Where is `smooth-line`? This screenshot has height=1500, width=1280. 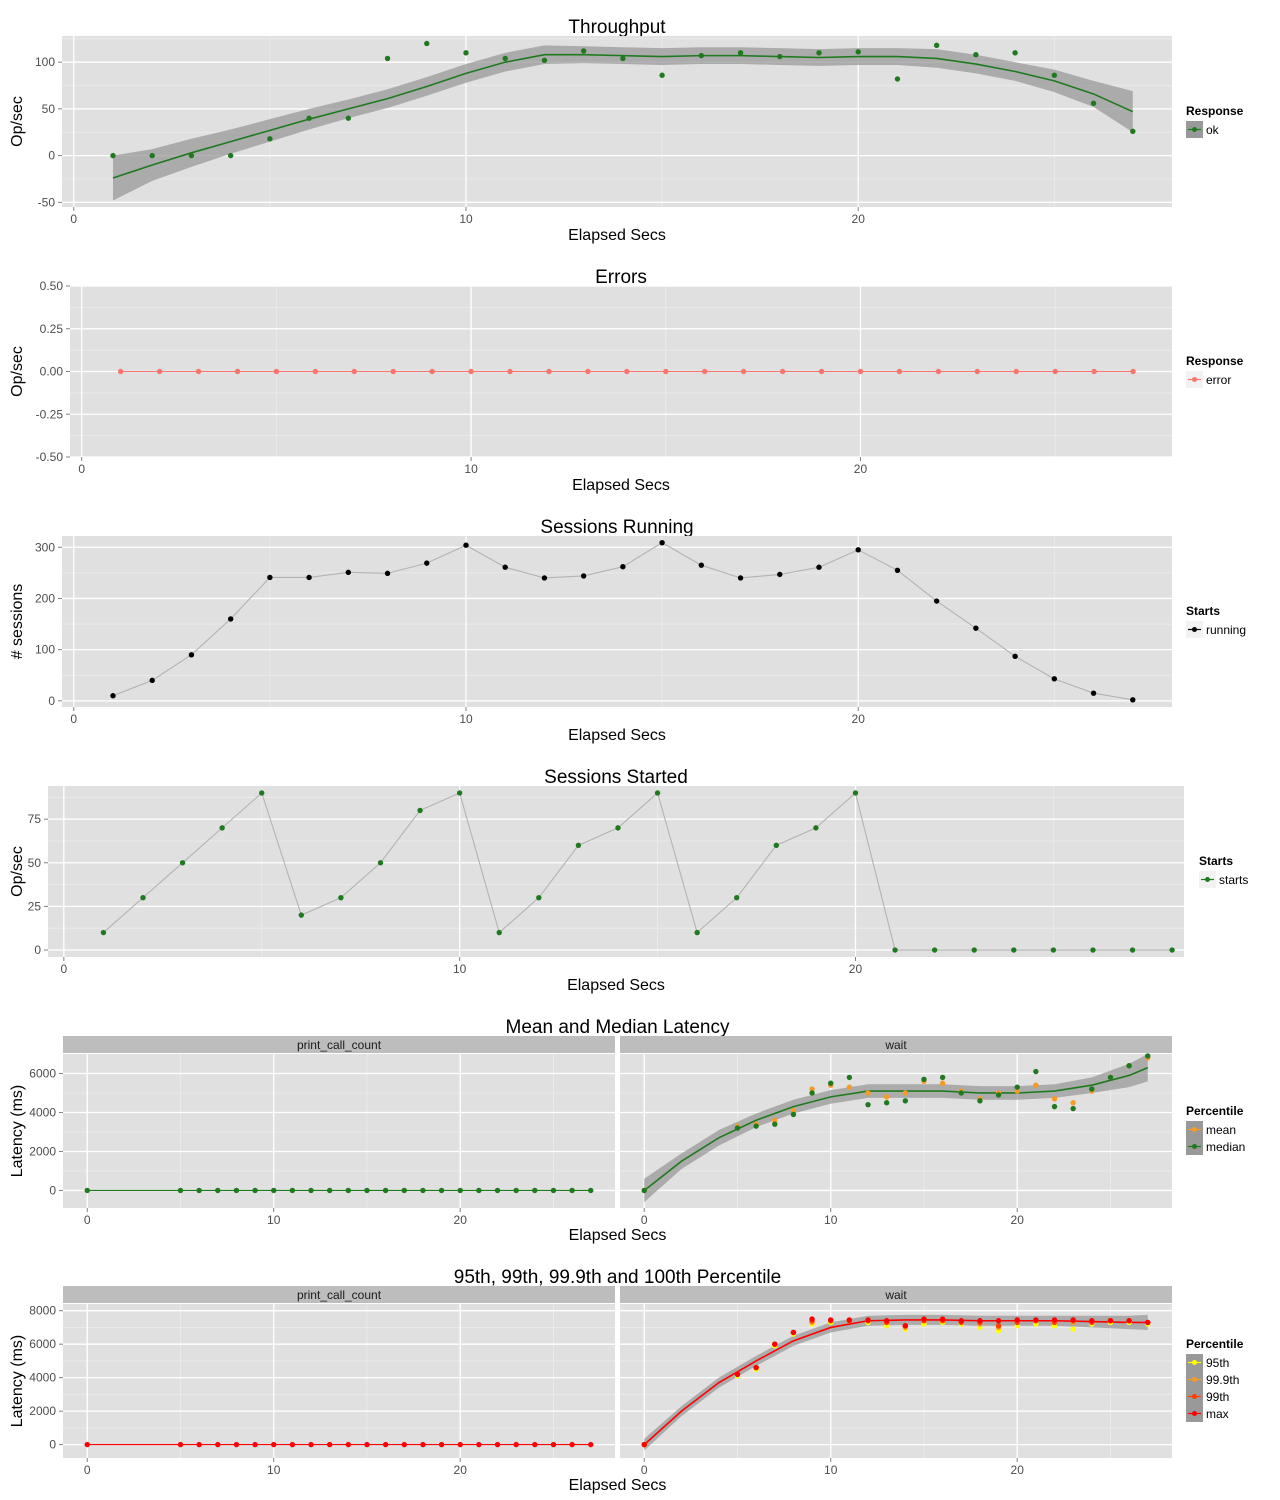
smooth-line is located at coordinates (895, 1382).